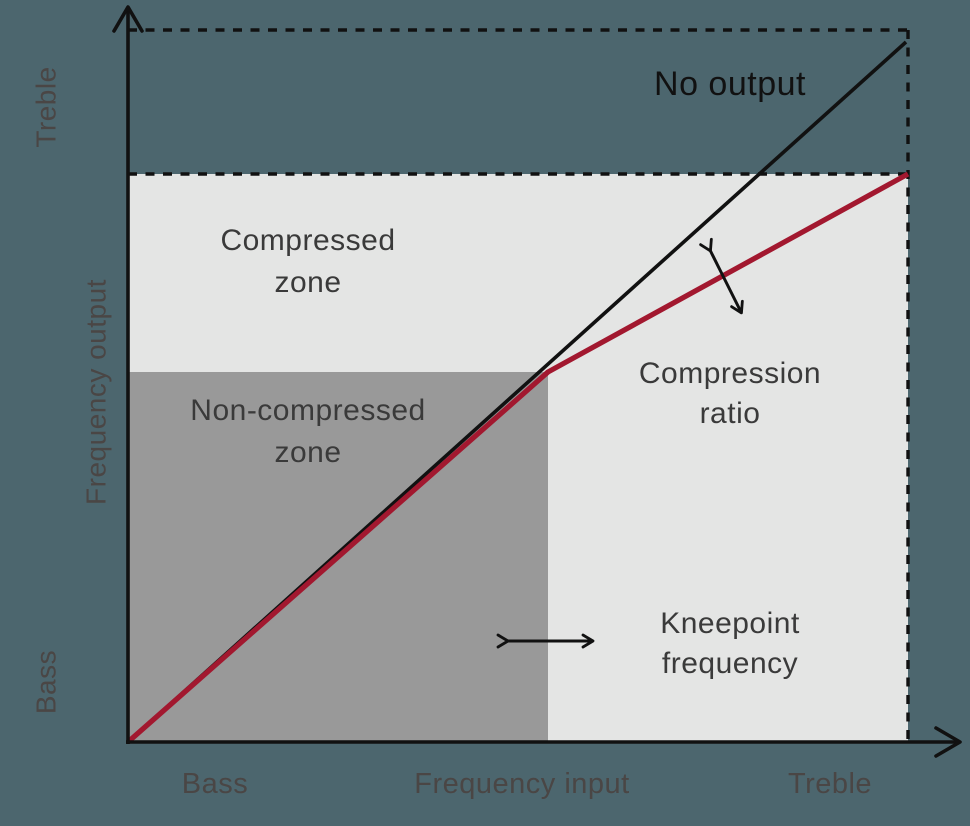  What do you see at coordinates (730, 84) in the screenshot?
I see `no-output-label: No output` at bounding box center [730, 84].